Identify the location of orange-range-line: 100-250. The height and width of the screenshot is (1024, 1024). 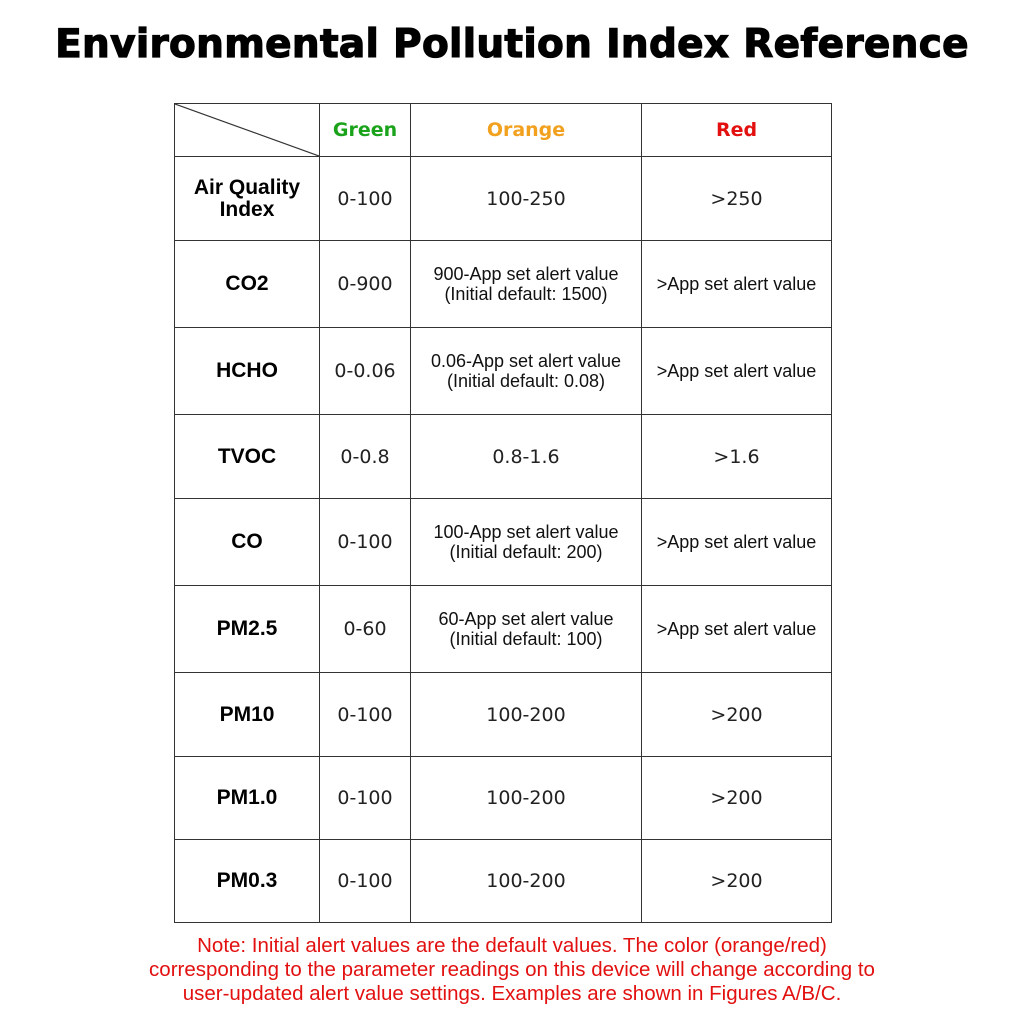
(526, 198).